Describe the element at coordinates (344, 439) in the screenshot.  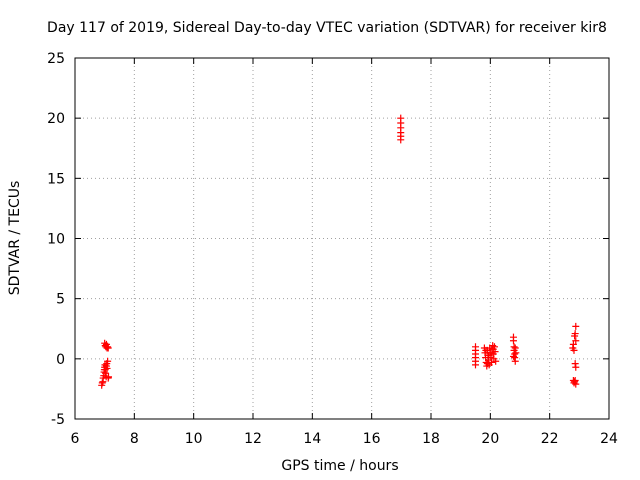
I see `x-tick-labels: 6 8 10 12 14 16 18 20 22 24` at that location.